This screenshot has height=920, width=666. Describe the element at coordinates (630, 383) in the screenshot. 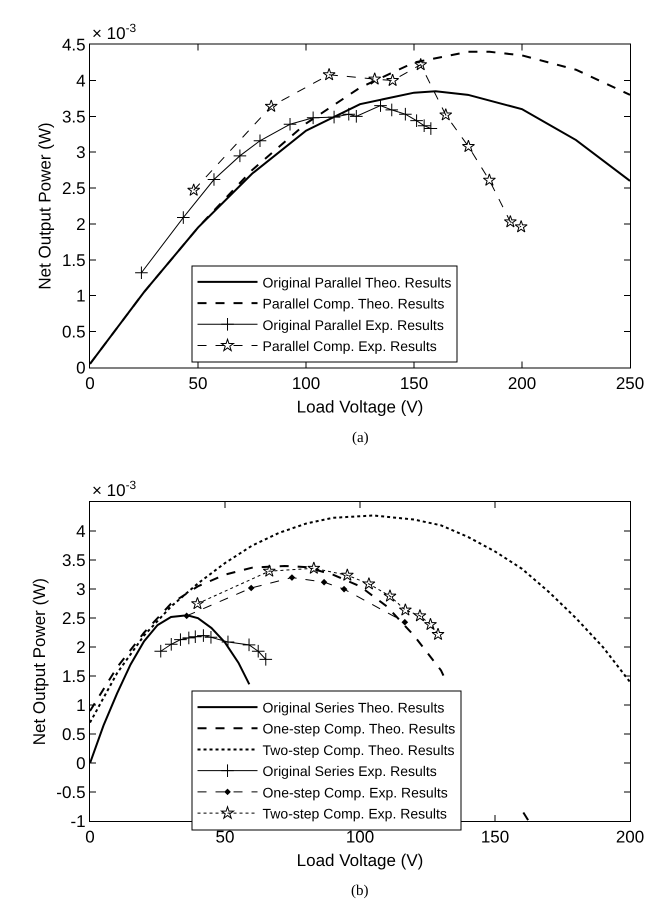

I see `x-tick-label: 250` at that location.